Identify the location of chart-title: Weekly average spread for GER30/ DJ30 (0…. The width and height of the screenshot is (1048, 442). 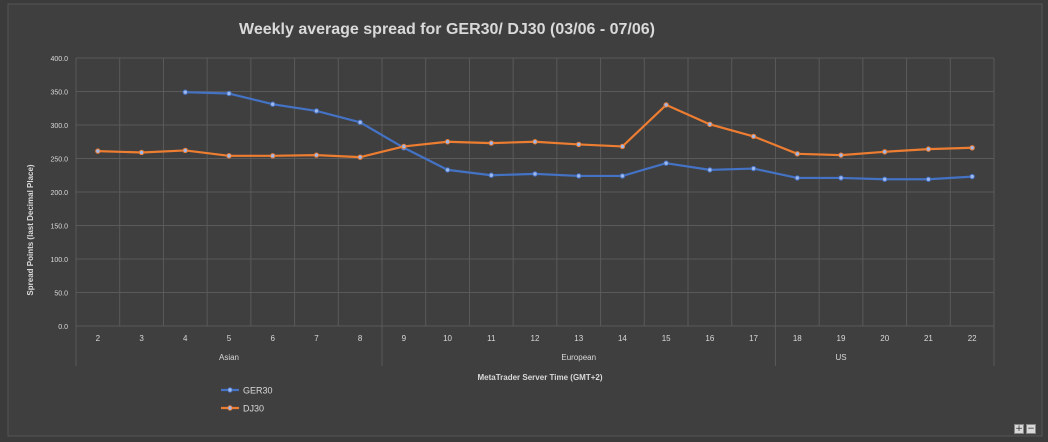
(447, 29).